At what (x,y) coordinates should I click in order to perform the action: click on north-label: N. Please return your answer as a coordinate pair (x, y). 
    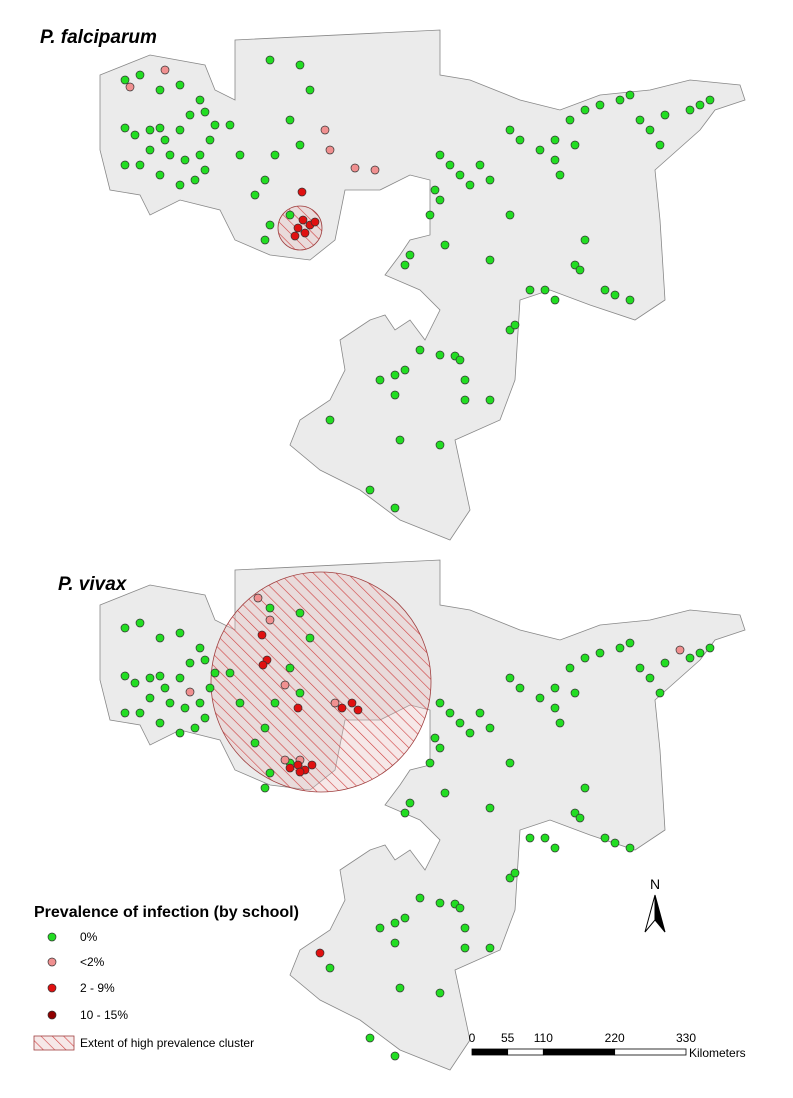
    Looking at the image, I should click on (655, 884).